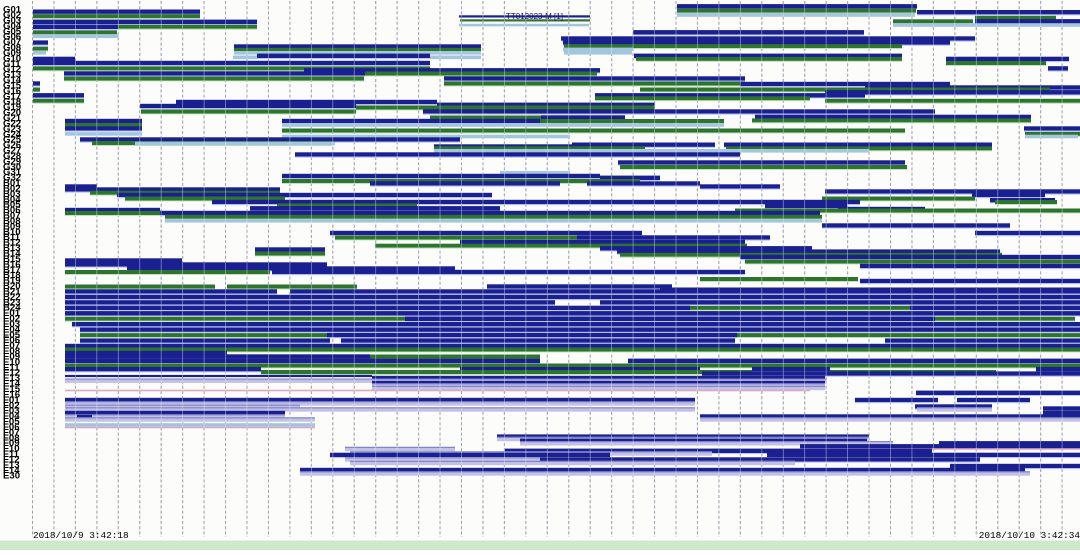  What do you see at coordinates (11, 411) in the screenshot?
I see `svg-text: F03` at bounding box center [11, 411].